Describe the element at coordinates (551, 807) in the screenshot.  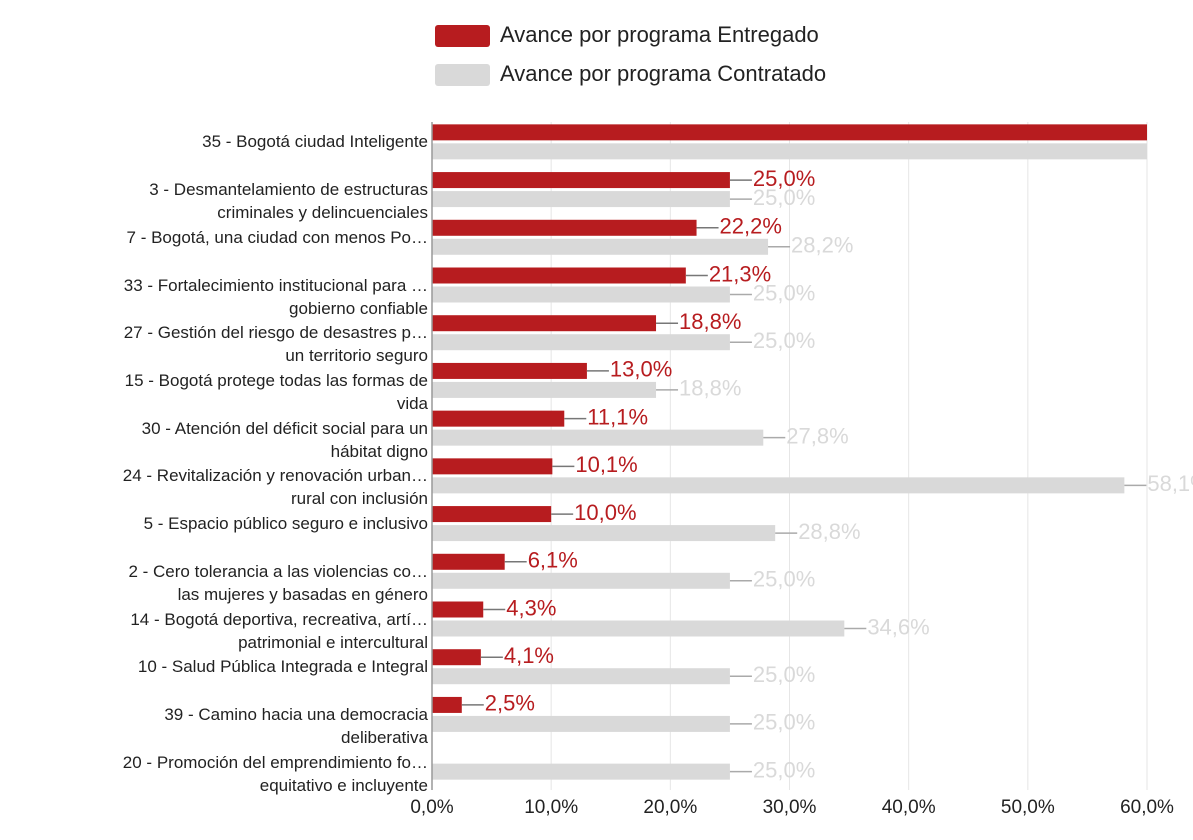
I see `x-tick-label: 10,0%` at that location.